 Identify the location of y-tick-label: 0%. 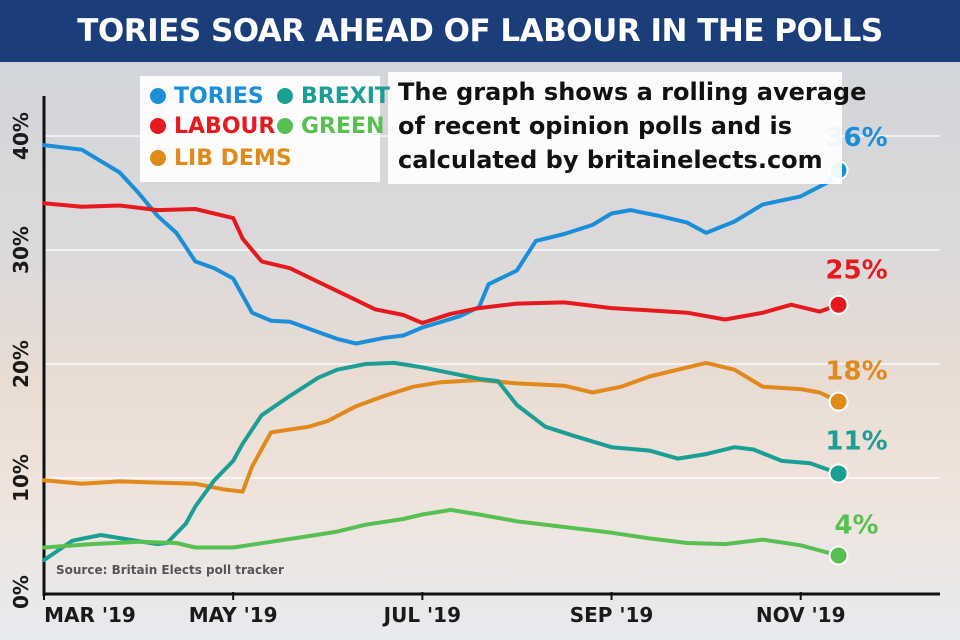
(21, 592).